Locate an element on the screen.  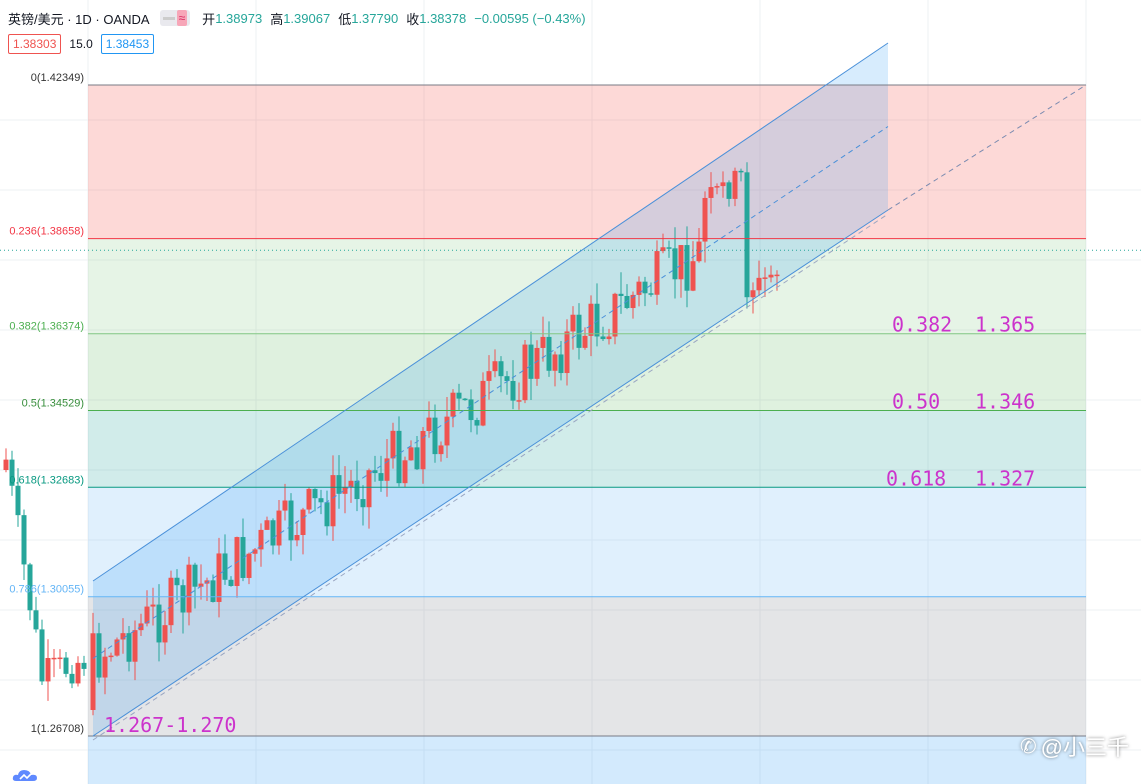
high-value: 1.39067 is located at coordinates (307, 18).